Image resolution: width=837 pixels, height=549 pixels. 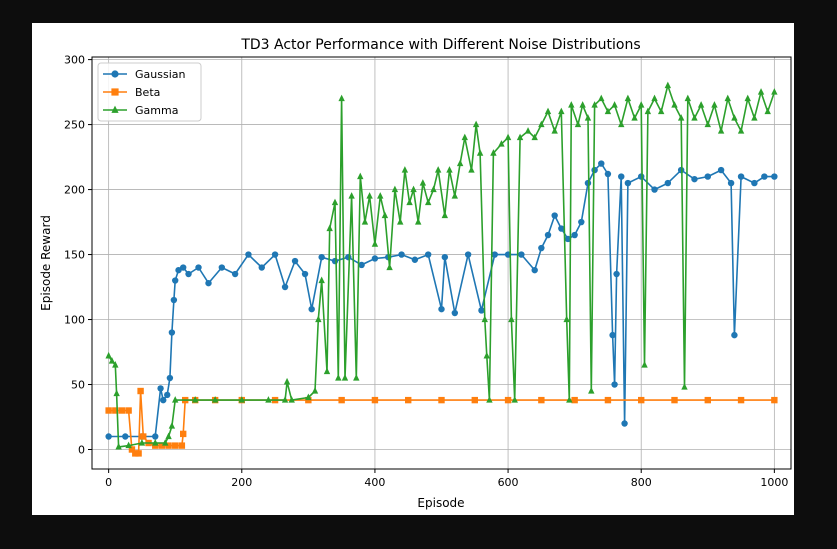 I want to click on y-tick-label: 100, so click(x=74, y=320).